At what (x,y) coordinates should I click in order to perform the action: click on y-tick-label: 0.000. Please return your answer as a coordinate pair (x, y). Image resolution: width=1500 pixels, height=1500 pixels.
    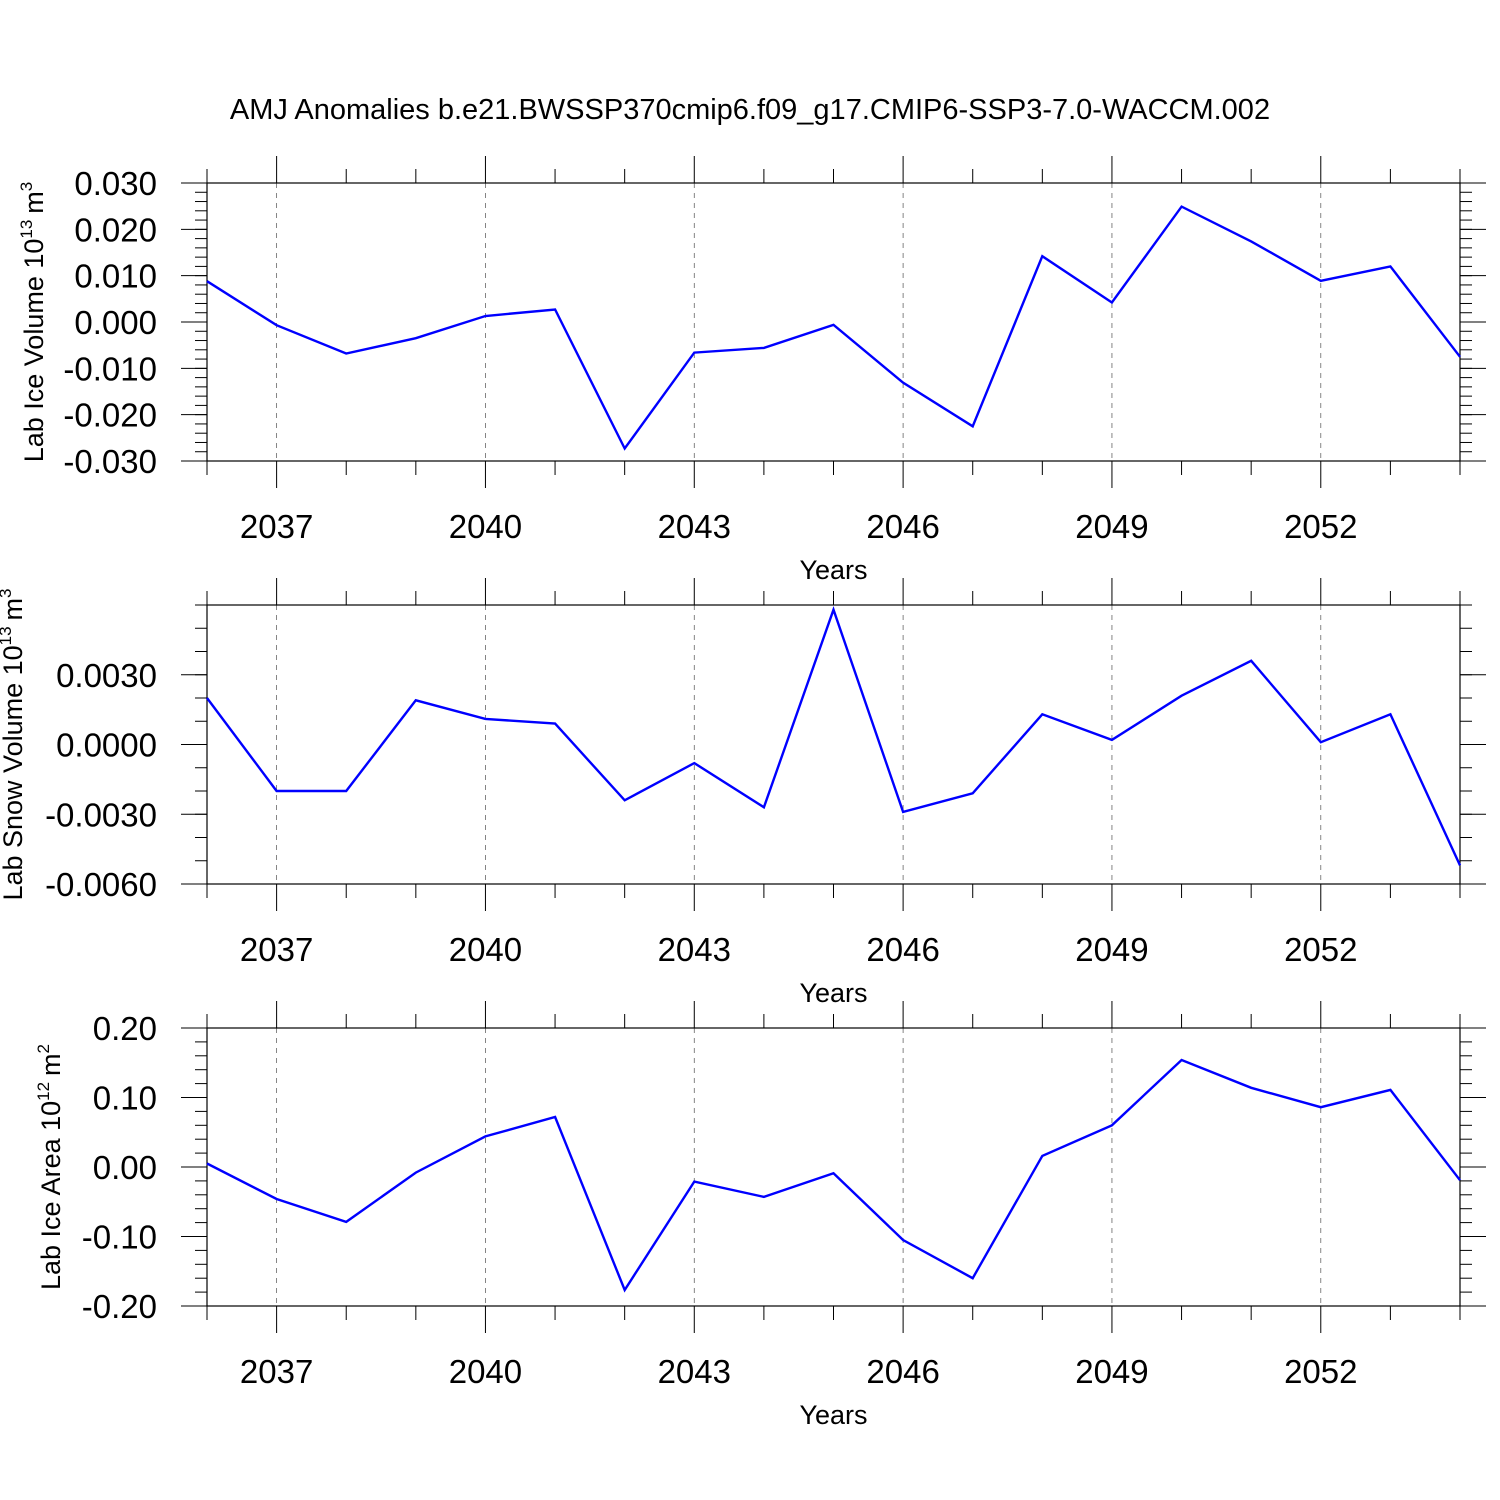
    Looking at the image, I should click on (115, 322).